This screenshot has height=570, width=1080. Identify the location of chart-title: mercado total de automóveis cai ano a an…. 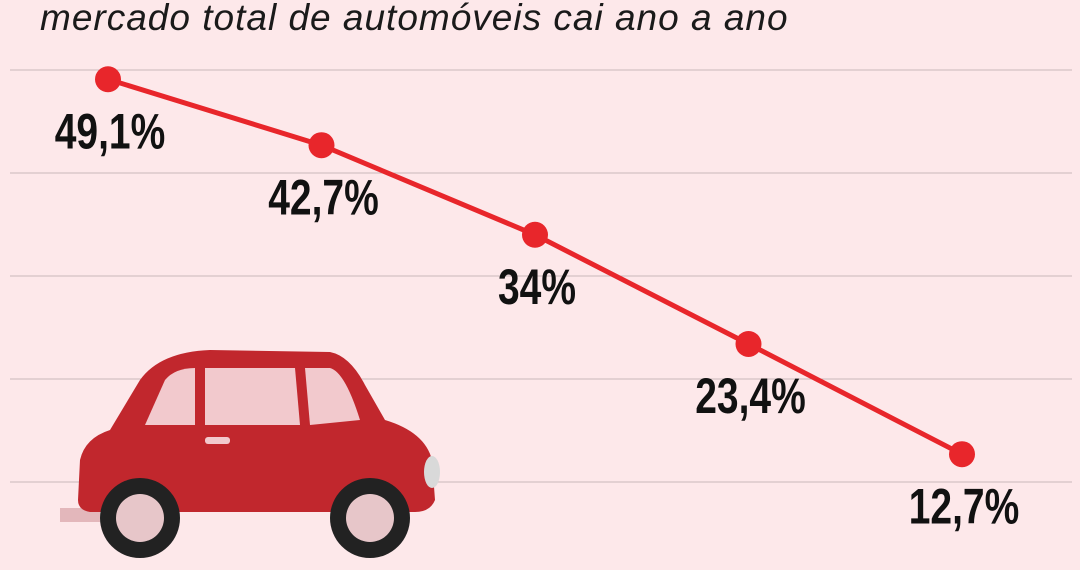
(414, 19).